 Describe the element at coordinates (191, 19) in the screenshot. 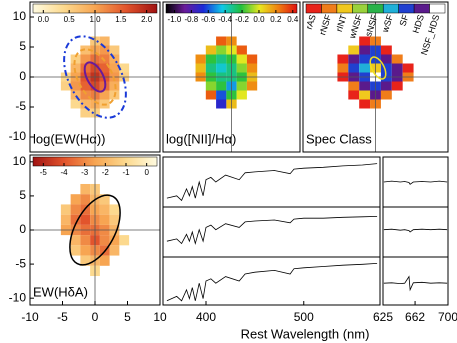

I see `colorbar-tick-label: -0.8` at that location.